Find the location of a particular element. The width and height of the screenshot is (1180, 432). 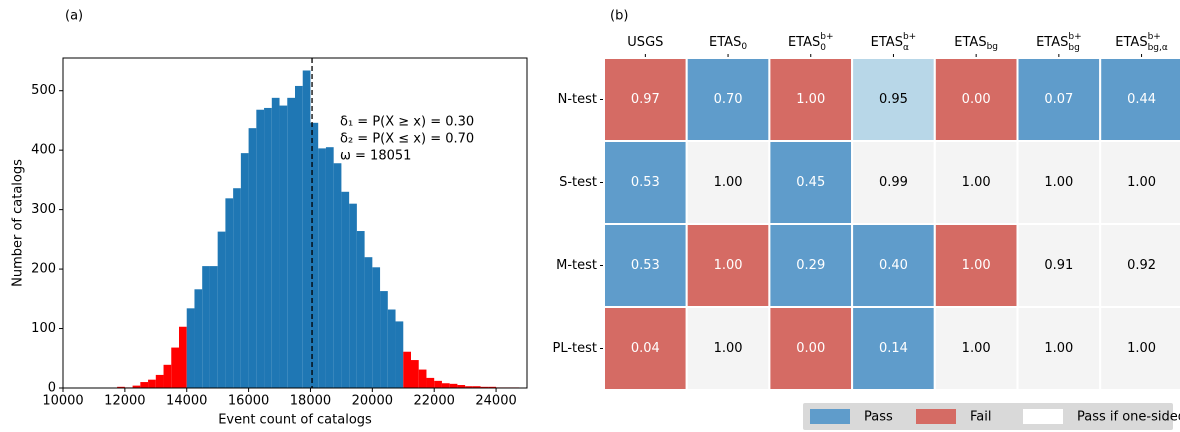

column-label: ETASb+ α is located at coordinates (894, 42).